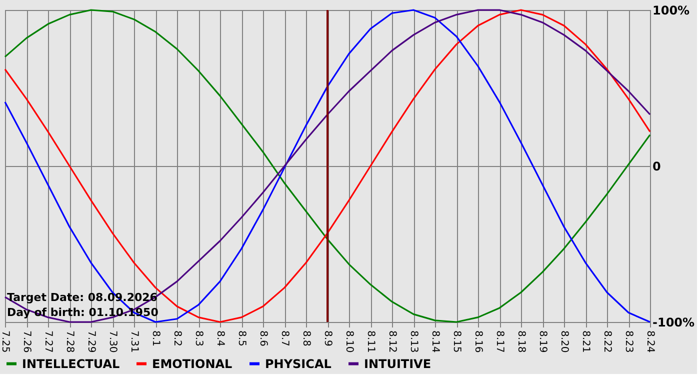 The width and height of the screenshot is (700, 380). What do you see at coordinates (607, 341) in the screenshot?
I see `x-tick-label: 8.22` at bounding box center [607, 341].